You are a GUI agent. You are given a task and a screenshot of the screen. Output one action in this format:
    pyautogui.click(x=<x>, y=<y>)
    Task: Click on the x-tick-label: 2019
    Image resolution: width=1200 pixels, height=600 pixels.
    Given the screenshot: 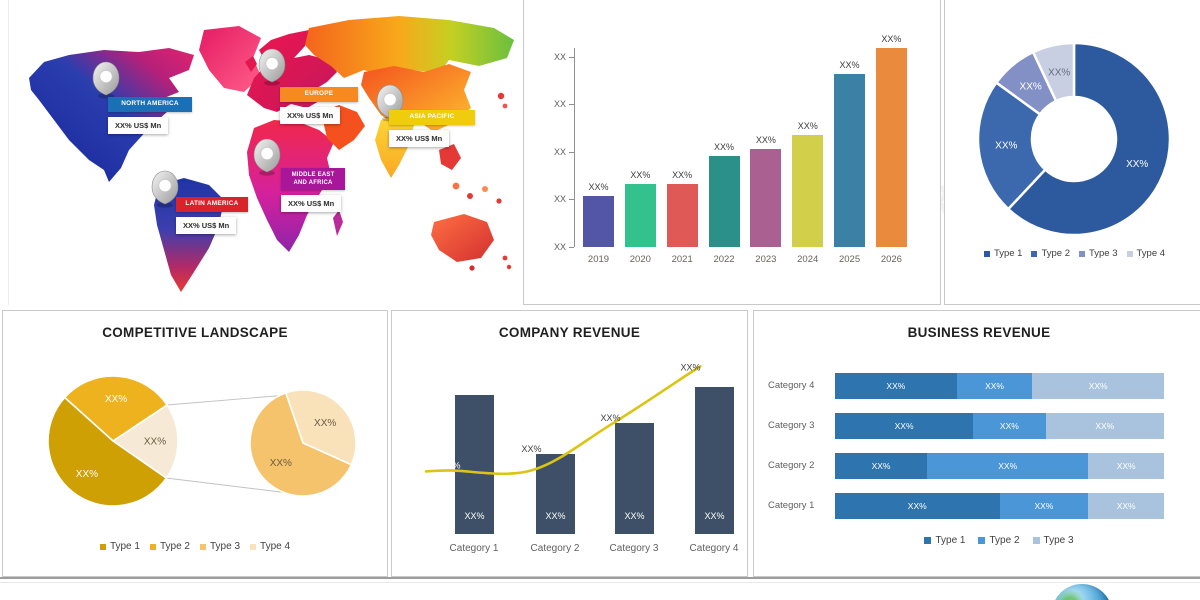 What is the action you would take?
    pyautogui.click(x=598, y=259)
    